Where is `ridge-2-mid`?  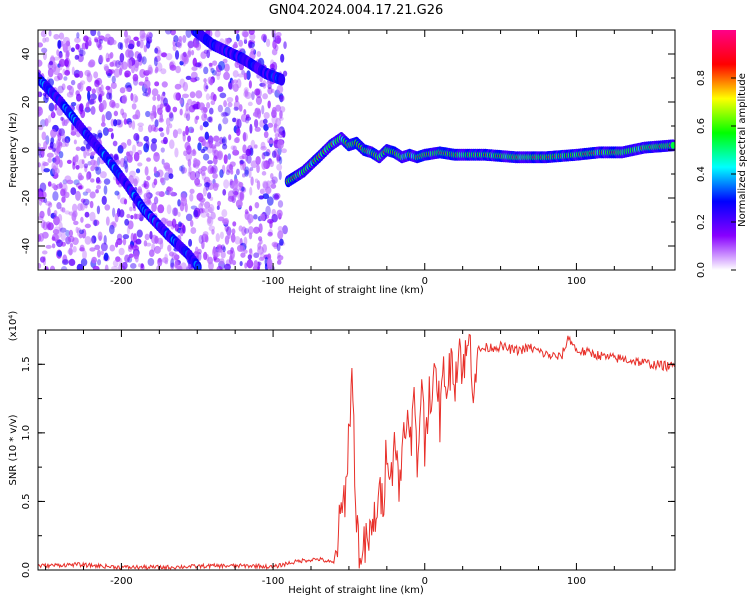
ridge-2-mid is located at coordinates (672, 145).